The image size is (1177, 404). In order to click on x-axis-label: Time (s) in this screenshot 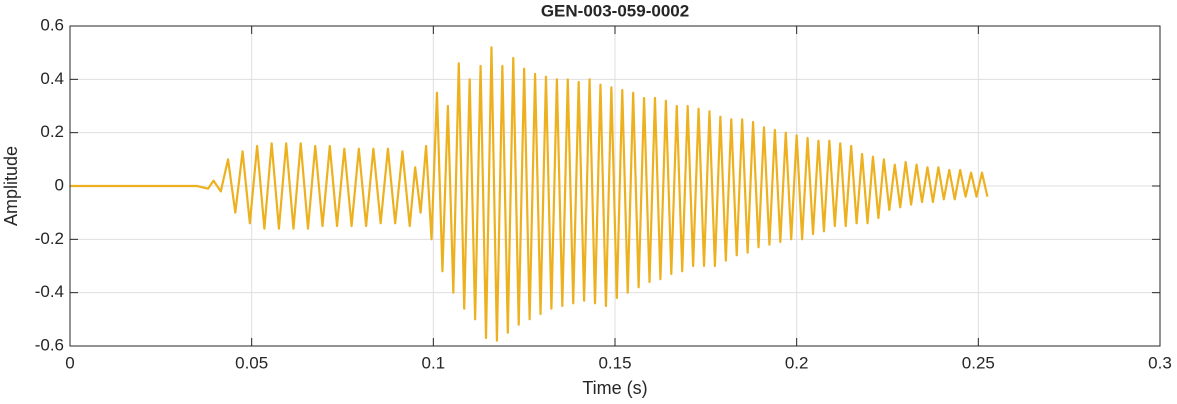, I will do `click(614, 388)`.